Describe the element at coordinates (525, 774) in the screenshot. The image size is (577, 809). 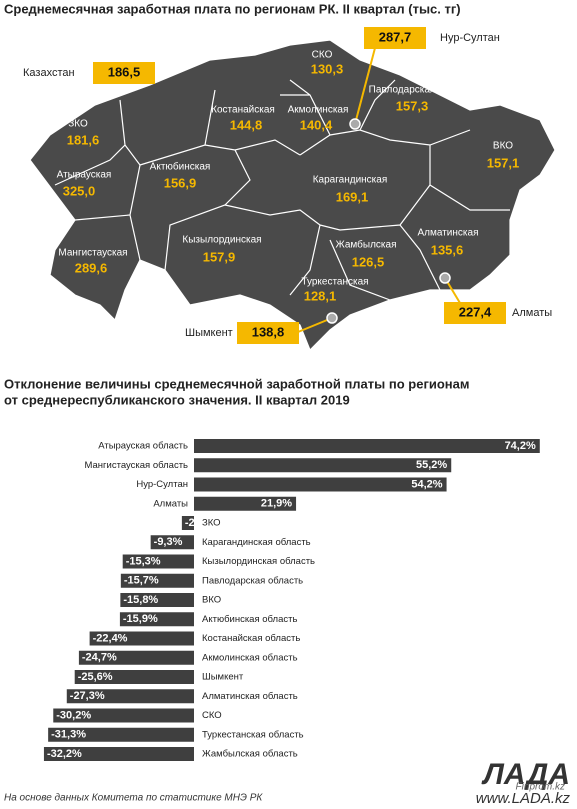
I see `logo: ЛАДА` at that location.